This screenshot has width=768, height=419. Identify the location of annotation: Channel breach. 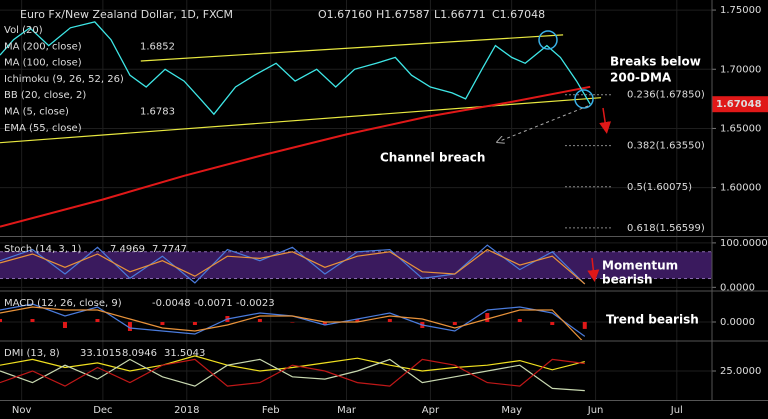
(432, 158).